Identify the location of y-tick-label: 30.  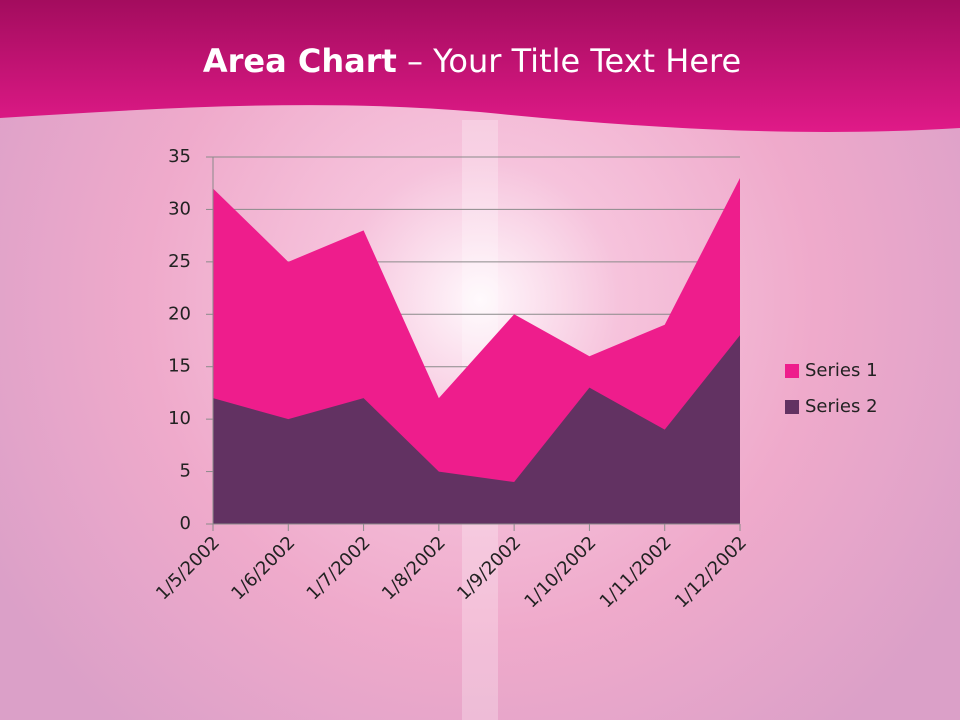
(179, 208).